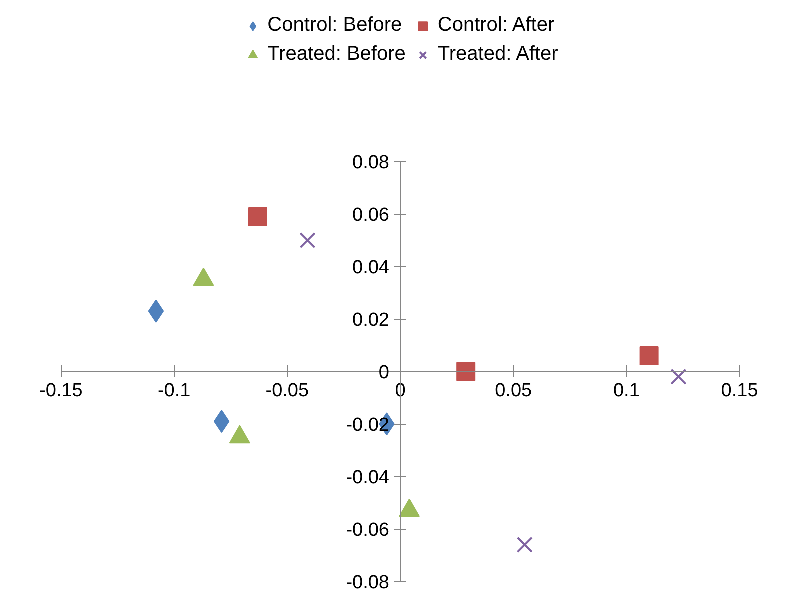  I want to click on legend-label: Treated: After, so click(498, 54).